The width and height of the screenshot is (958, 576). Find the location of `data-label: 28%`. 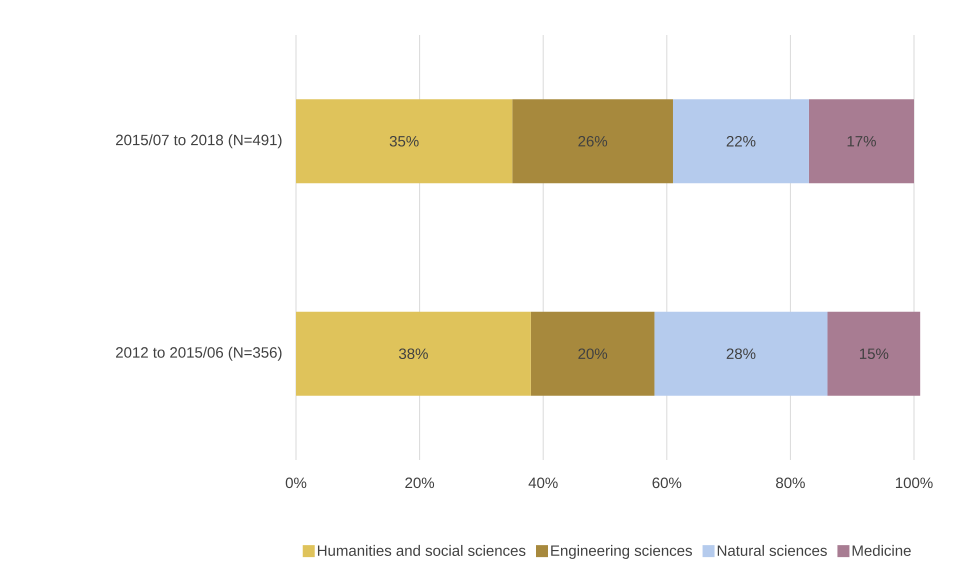

data-label: 28% is located at coordinates (741, 354).